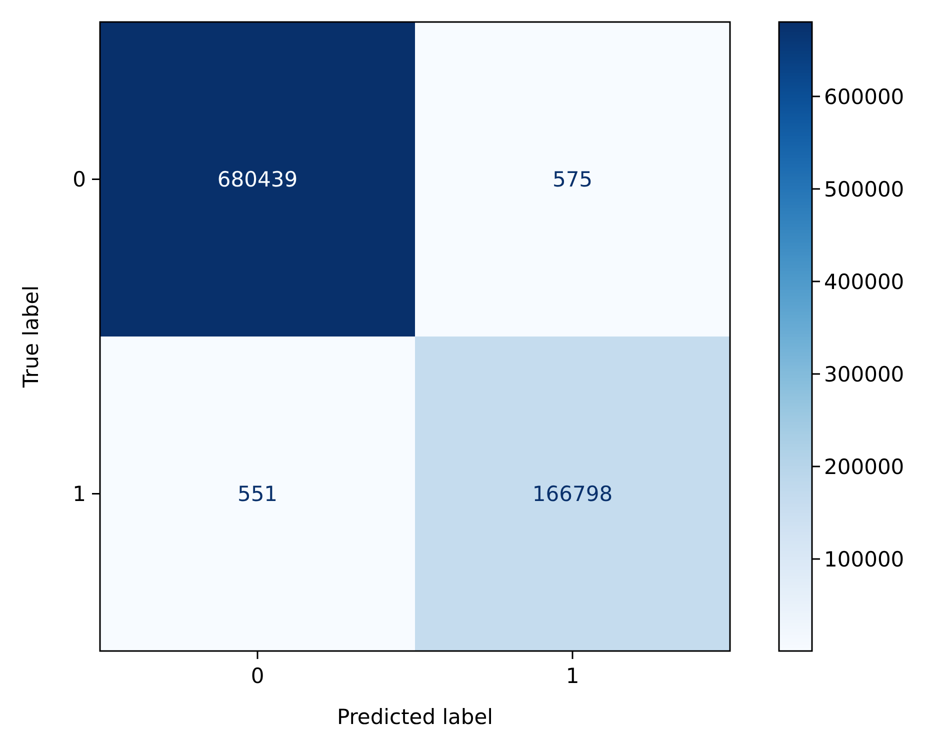  I want to click on y-axis-title: True label, so click(31, 337).